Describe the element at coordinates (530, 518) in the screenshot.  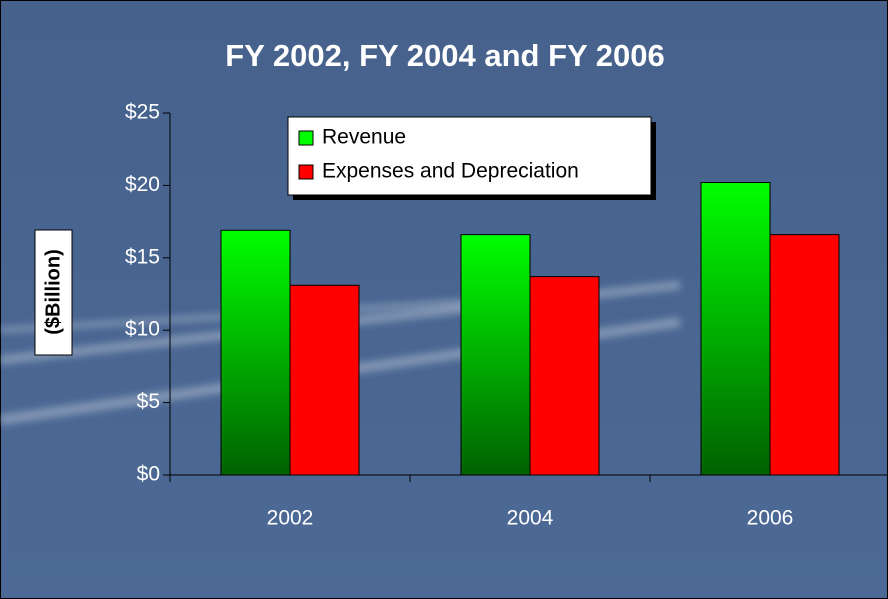
I see `x-tick-label: 2004` at that location.